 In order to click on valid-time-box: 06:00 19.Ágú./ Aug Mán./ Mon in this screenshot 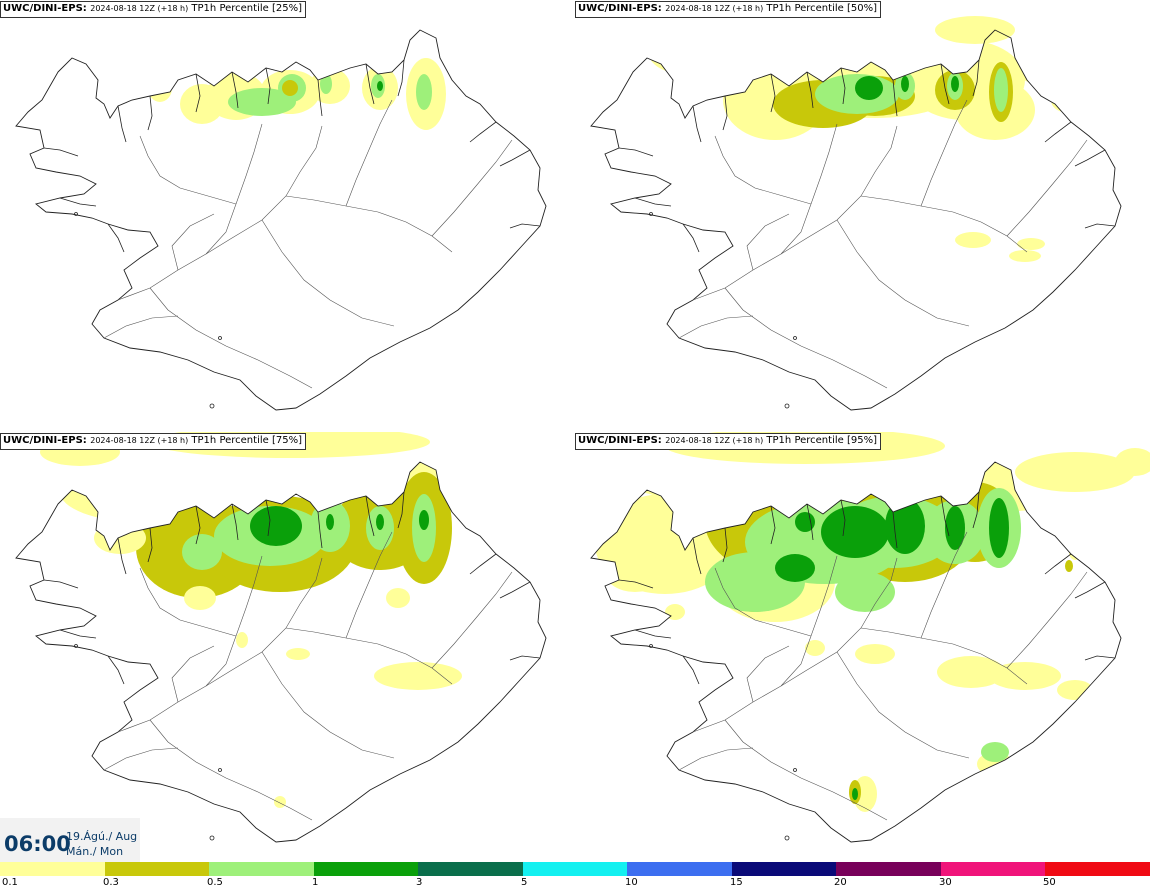, I will do `click(70, 840)`.